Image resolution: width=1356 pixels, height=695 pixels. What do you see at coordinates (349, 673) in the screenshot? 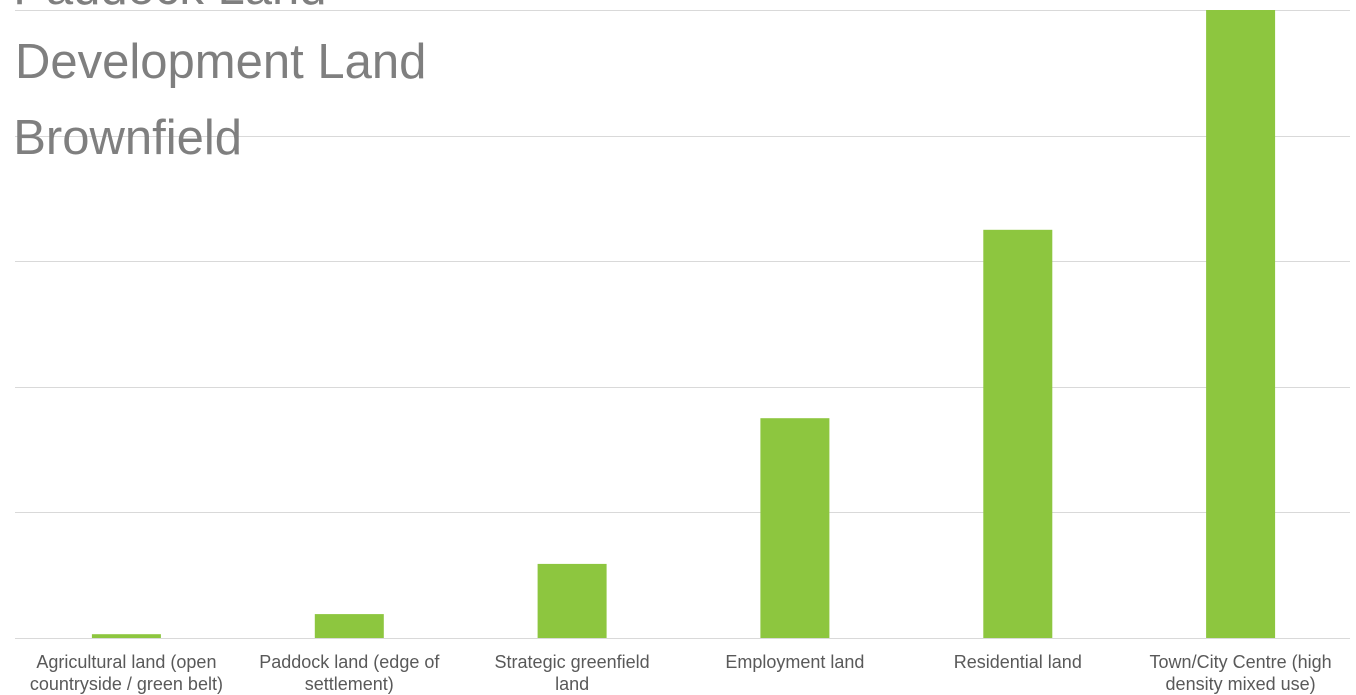
I see `category-label: Paddock land (edge of settlement)` at bounding box center [349, 673].